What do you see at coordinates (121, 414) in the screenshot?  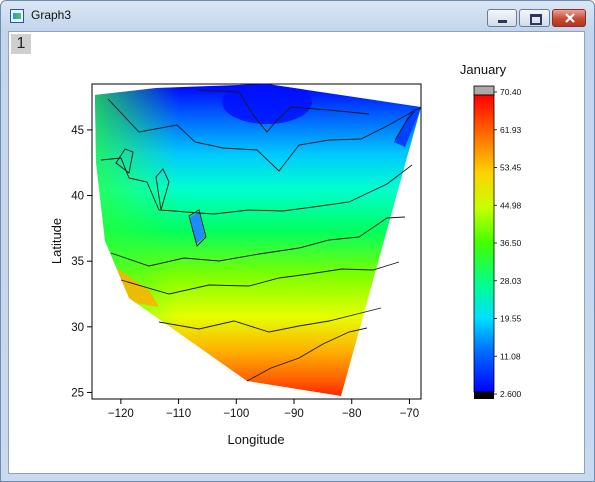 I see `x-tick-label: −120` at bounding box center [121, 414].